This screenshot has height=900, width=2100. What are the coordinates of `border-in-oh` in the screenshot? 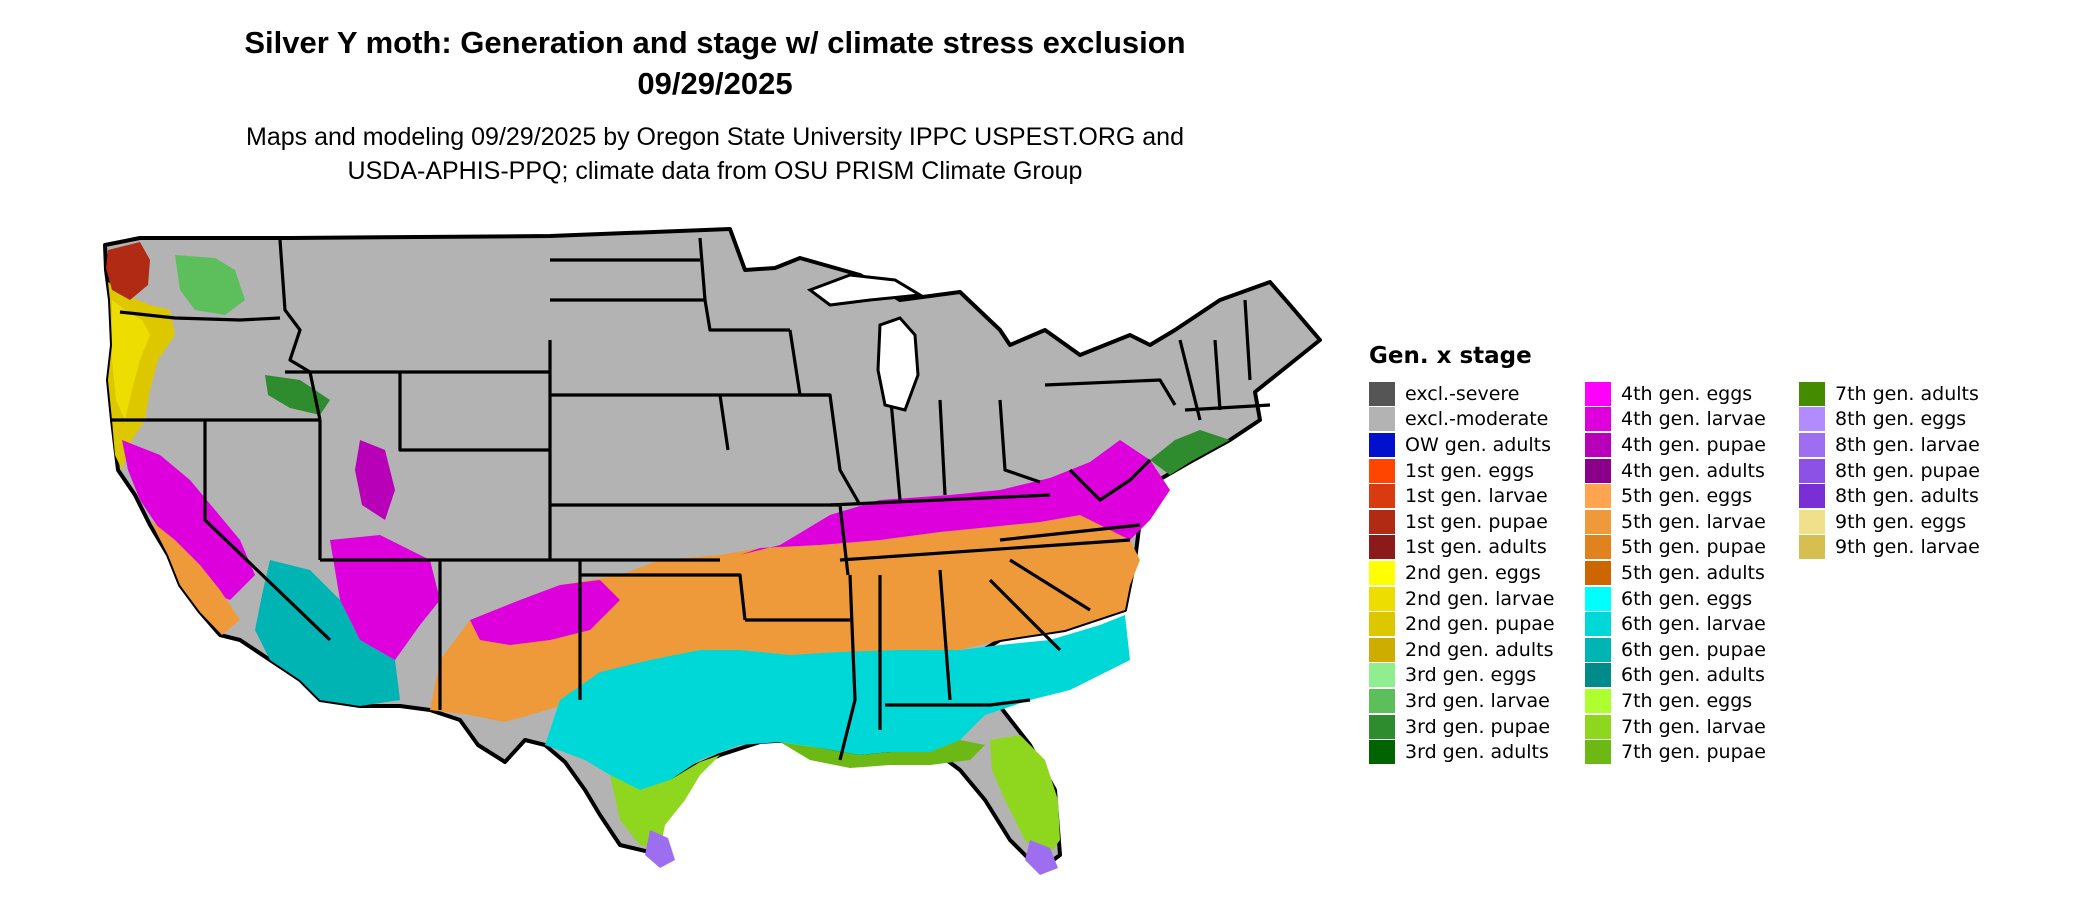 It's located at (942, 447).